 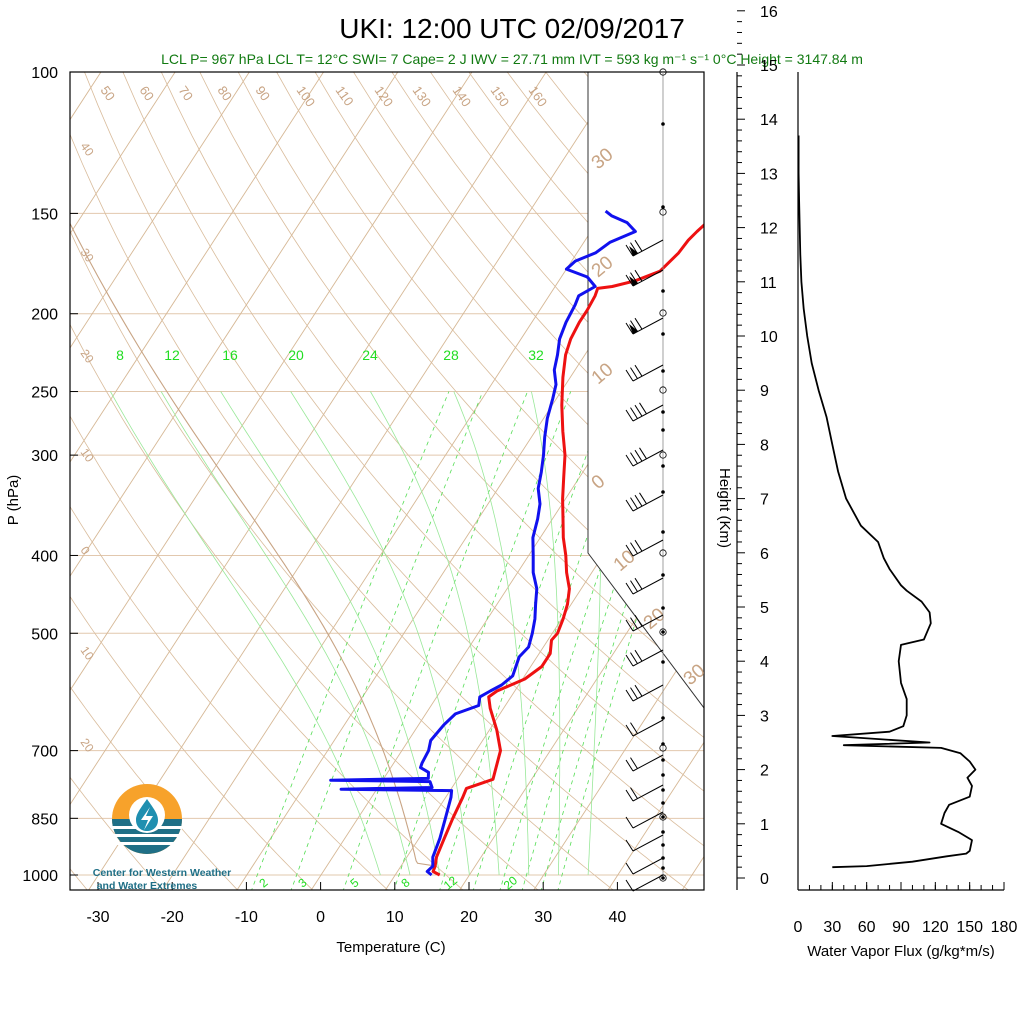 What do you see at coordinates (764, 662) in the screenshot?
I see `height-tick-label: 4` at bounding box center [764, 662].